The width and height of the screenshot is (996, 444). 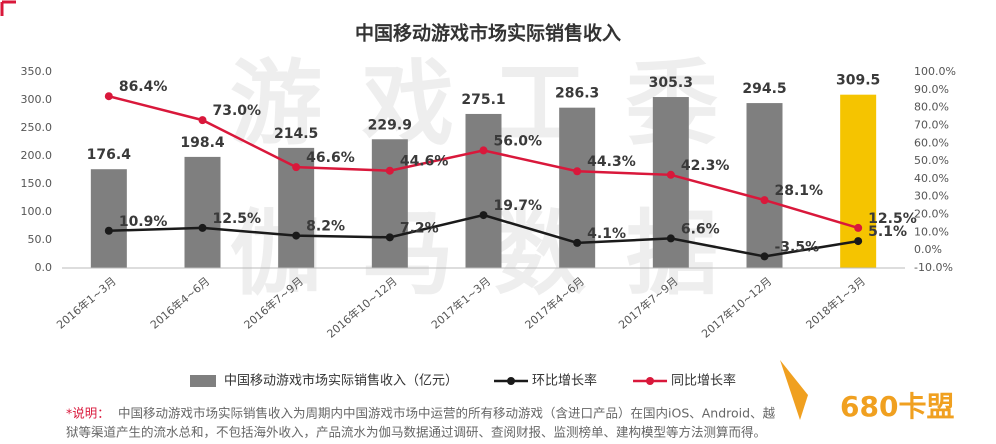 I want to click on value-label: 294.5, so click(x=764, y=89).